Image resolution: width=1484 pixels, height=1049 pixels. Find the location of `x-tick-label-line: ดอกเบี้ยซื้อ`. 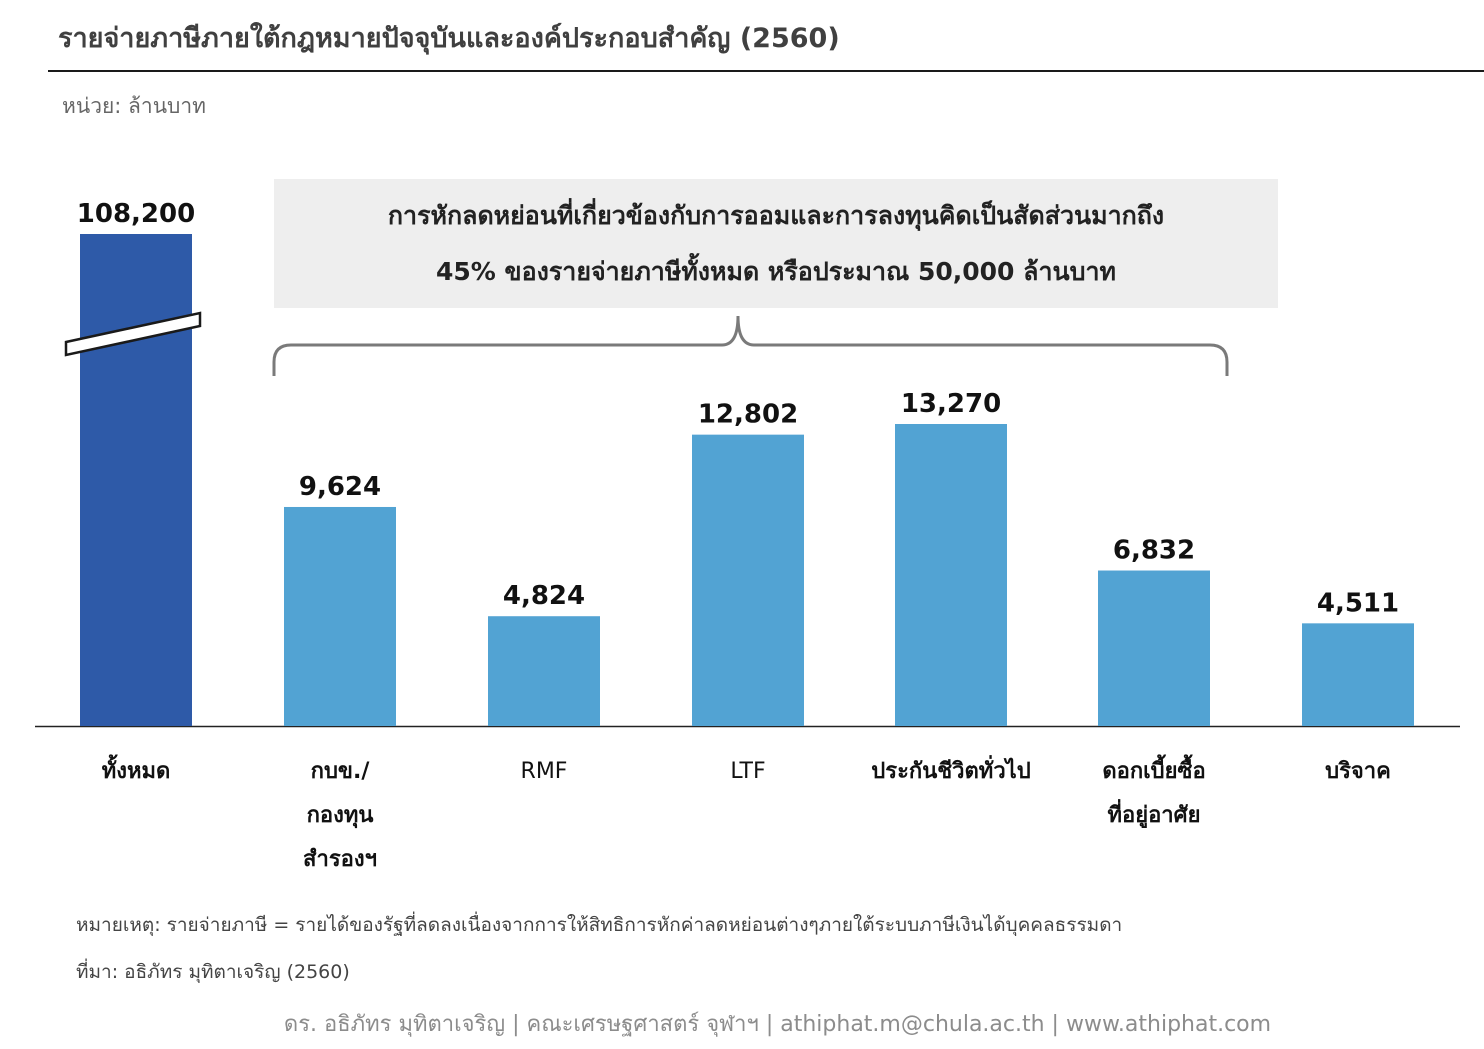

x-tick-label-line: ดอกเบี้ยซื้อ is located at coordinates (1154, 771).